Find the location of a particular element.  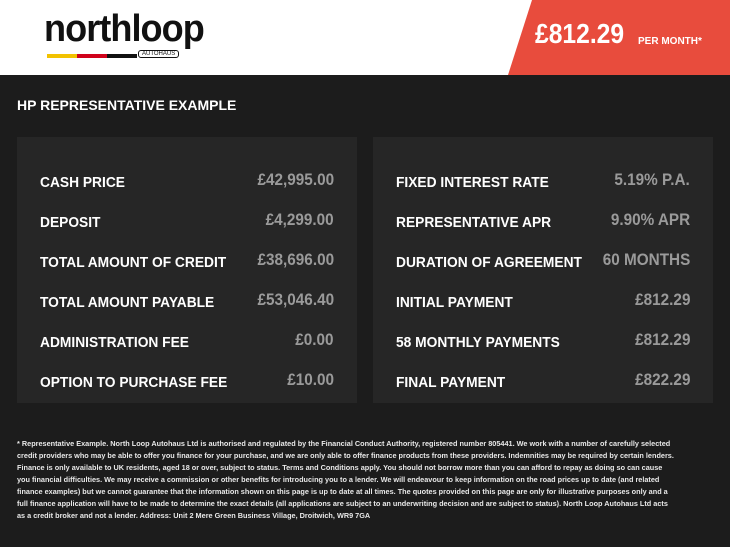

finance-row: OPTION TO PURCHASE FEE £10.00 is located at coordinates (187, 383).